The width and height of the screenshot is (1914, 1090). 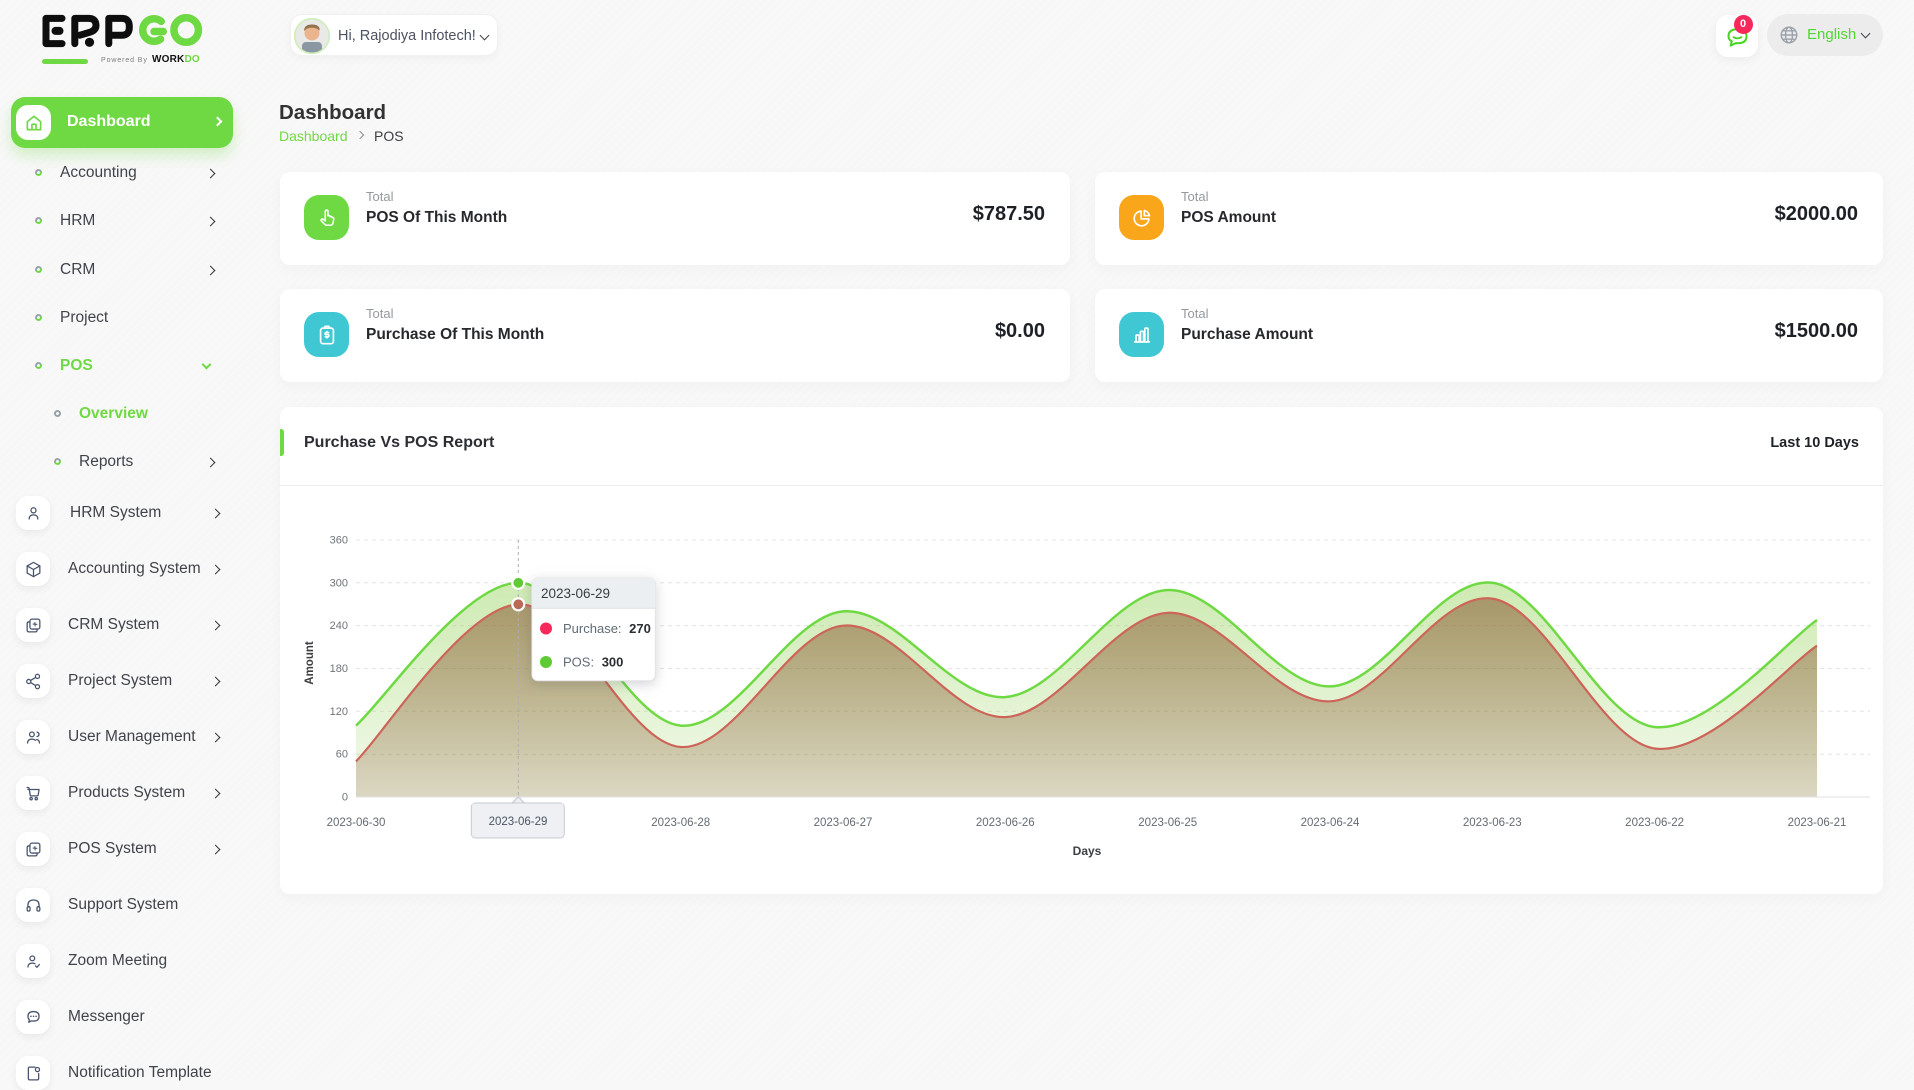 What do you see at coordinates (1654, 823) in the screenshot?
I see `svg-text: 2023-06-22` at bounding box center [1654, 823].